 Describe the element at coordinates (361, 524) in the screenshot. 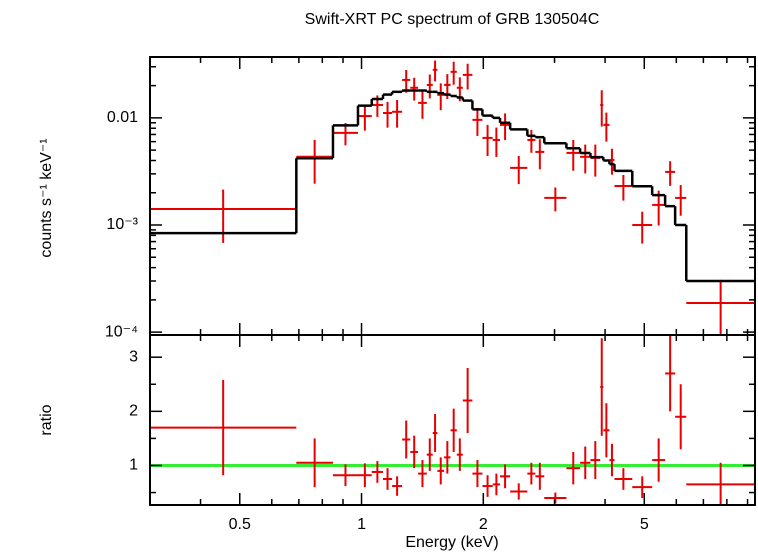

I see `x-tick-label: 1` at that location.